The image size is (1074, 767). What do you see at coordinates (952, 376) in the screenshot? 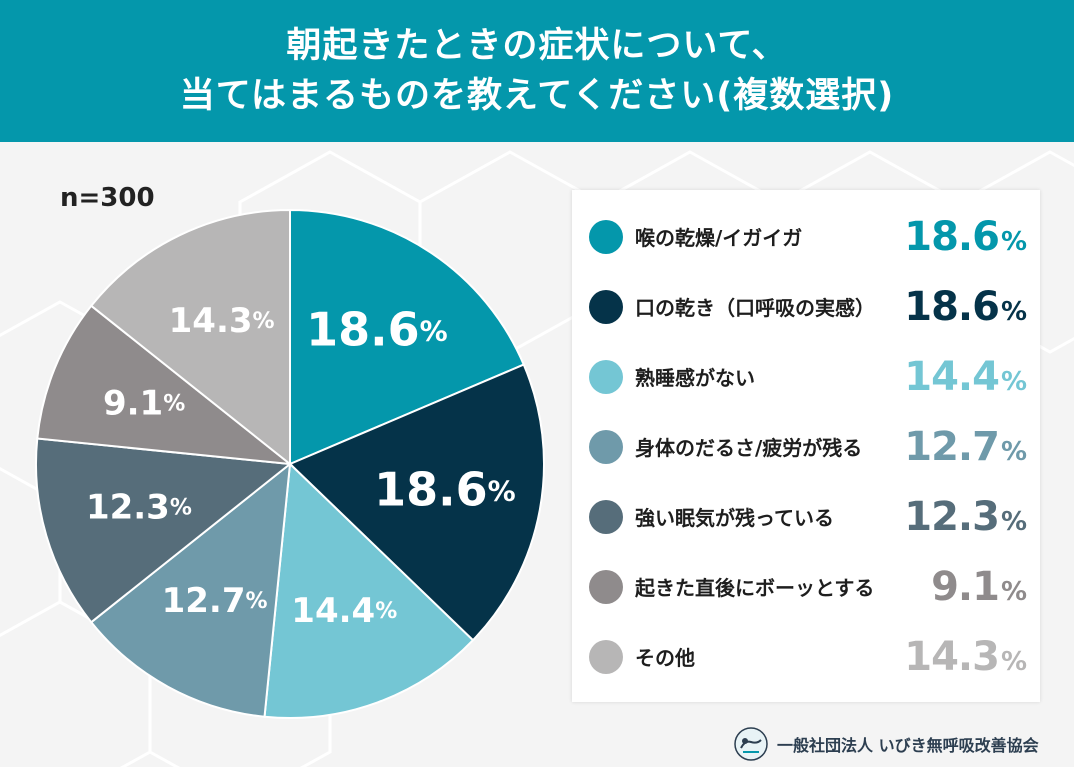
I see `legend-value-number: 14.4` at bounding box center [952, 376].